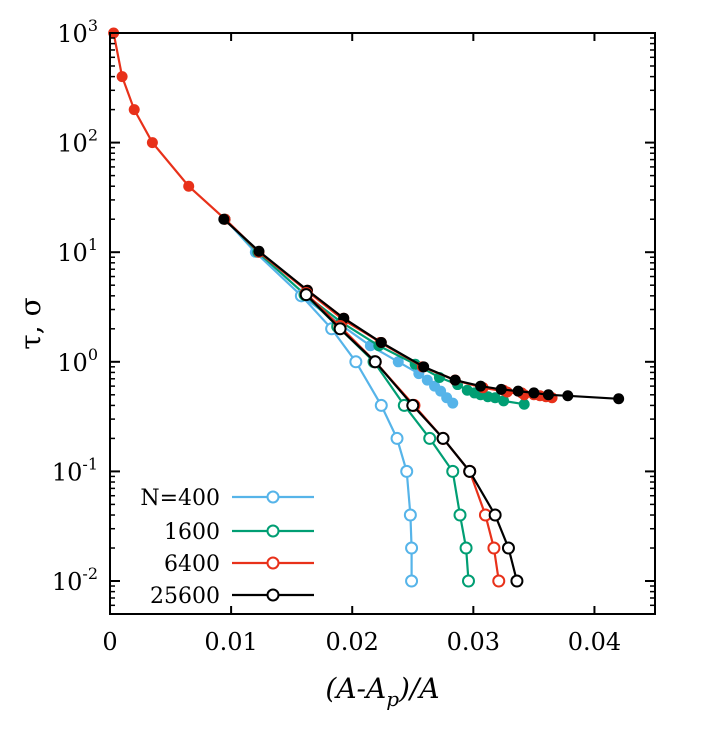  What do you see at coordinates (185, 596) in the screenshot?
I see `legend-label: 25600` at bounding box center [185, 596].